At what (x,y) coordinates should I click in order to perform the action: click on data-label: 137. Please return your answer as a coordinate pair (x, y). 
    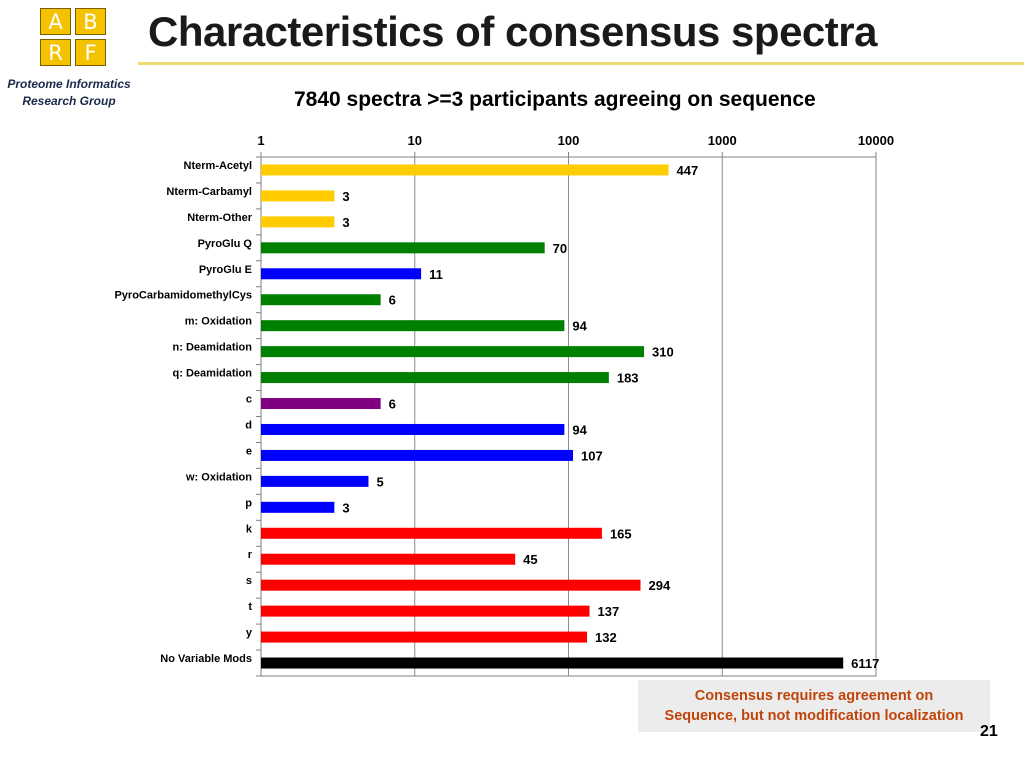
    Looking at the image, I should click on (609, 611).